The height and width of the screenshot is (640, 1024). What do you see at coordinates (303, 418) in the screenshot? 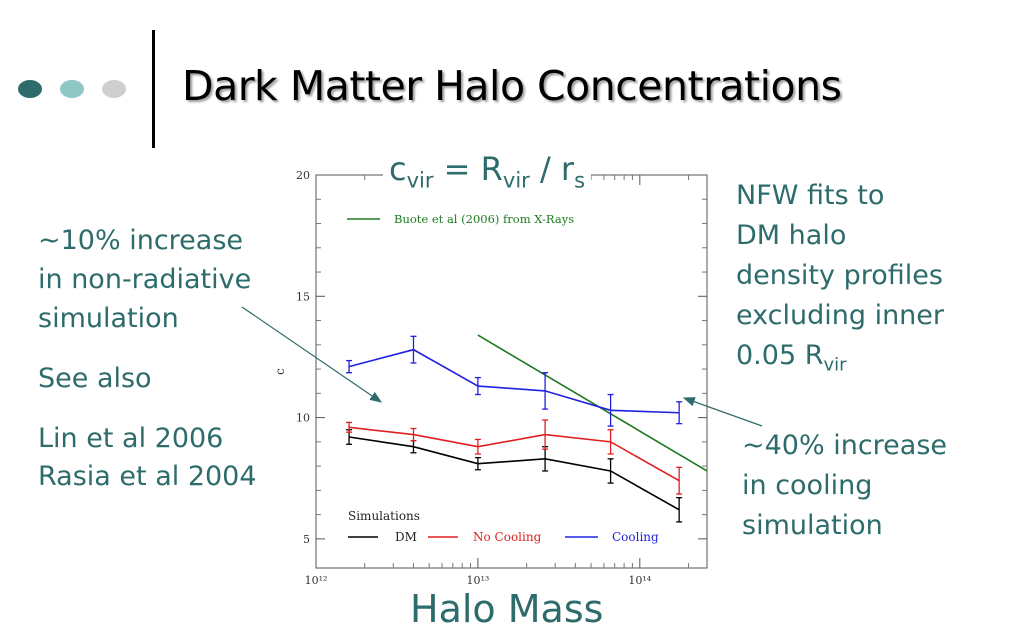
I see `y-tick-label: 10` at bounding box center [303, 418].